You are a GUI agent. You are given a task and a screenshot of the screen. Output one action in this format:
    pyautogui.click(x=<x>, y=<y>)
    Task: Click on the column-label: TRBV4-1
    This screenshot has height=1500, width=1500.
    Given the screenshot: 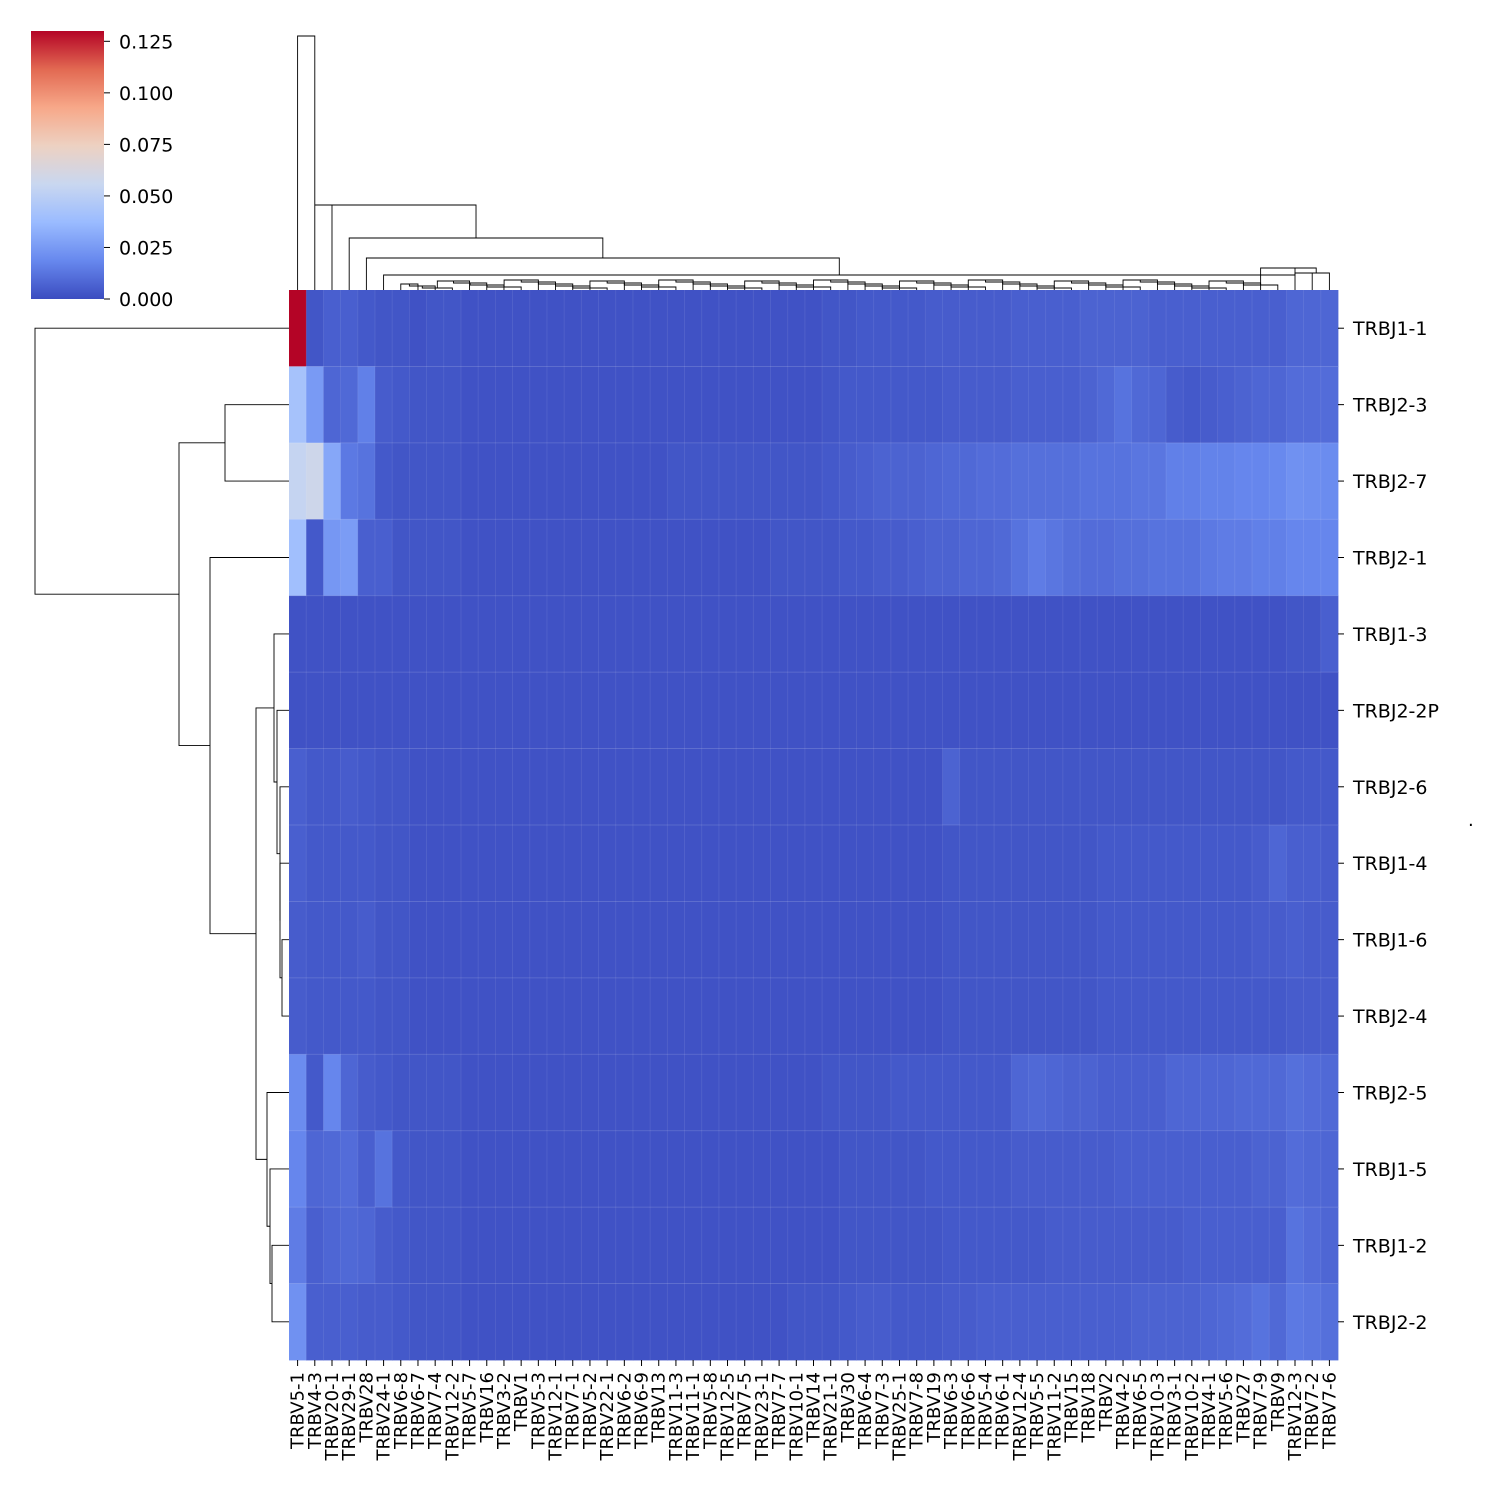 What is the action you would take?
    pyautogui.click(x=1209, y=1411)
    